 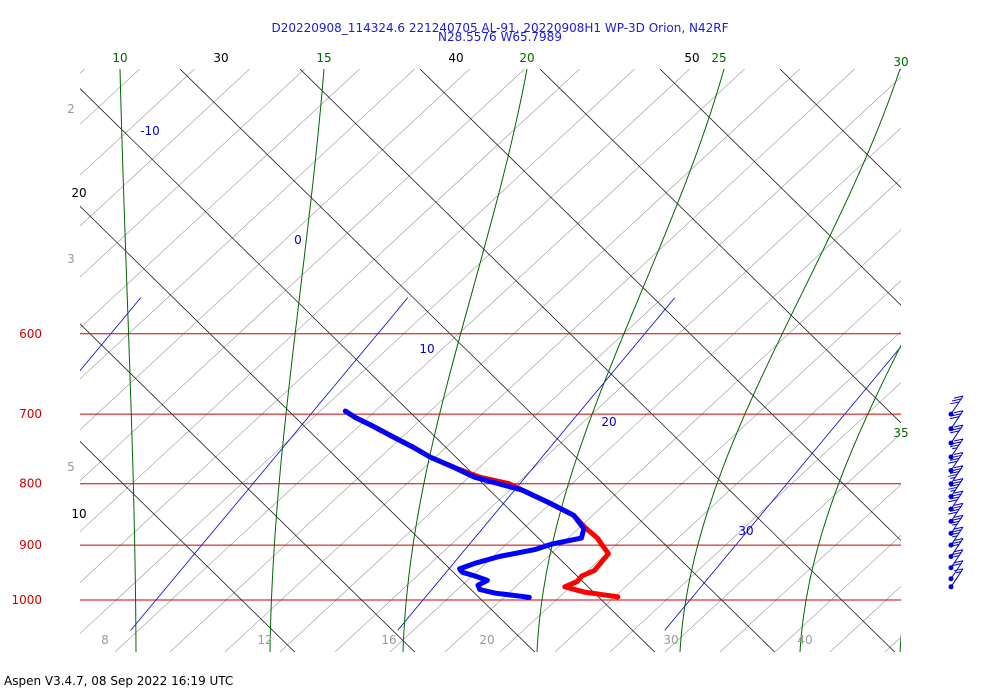 I want to click on dry-adiabat-label: 40, so click(x=455, y=58).